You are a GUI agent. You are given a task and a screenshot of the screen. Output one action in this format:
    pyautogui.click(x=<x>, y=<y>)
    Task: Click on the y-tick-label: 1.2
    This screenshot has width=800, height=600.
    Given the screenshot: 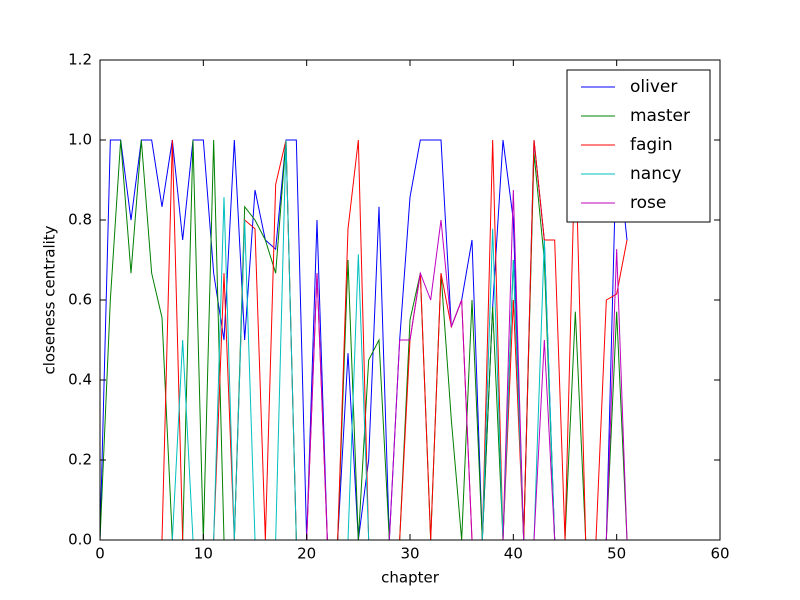 What is the action you would take?
    pyautogui.click(x=80, y=60)
    